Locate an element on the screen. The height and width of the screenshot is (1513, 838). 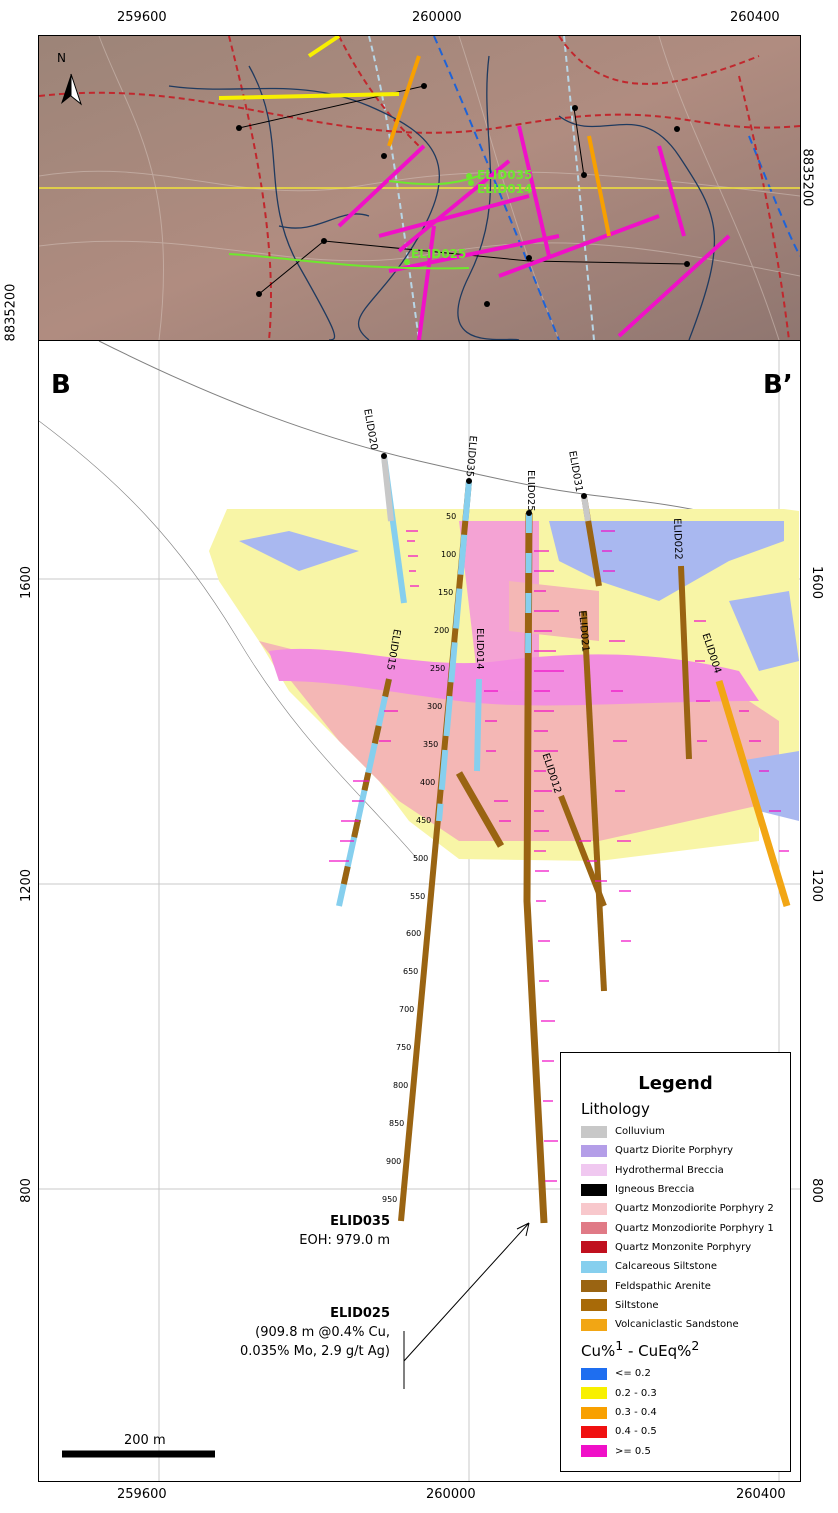
legend-title: Legend is located at coordinates (675, 1083).